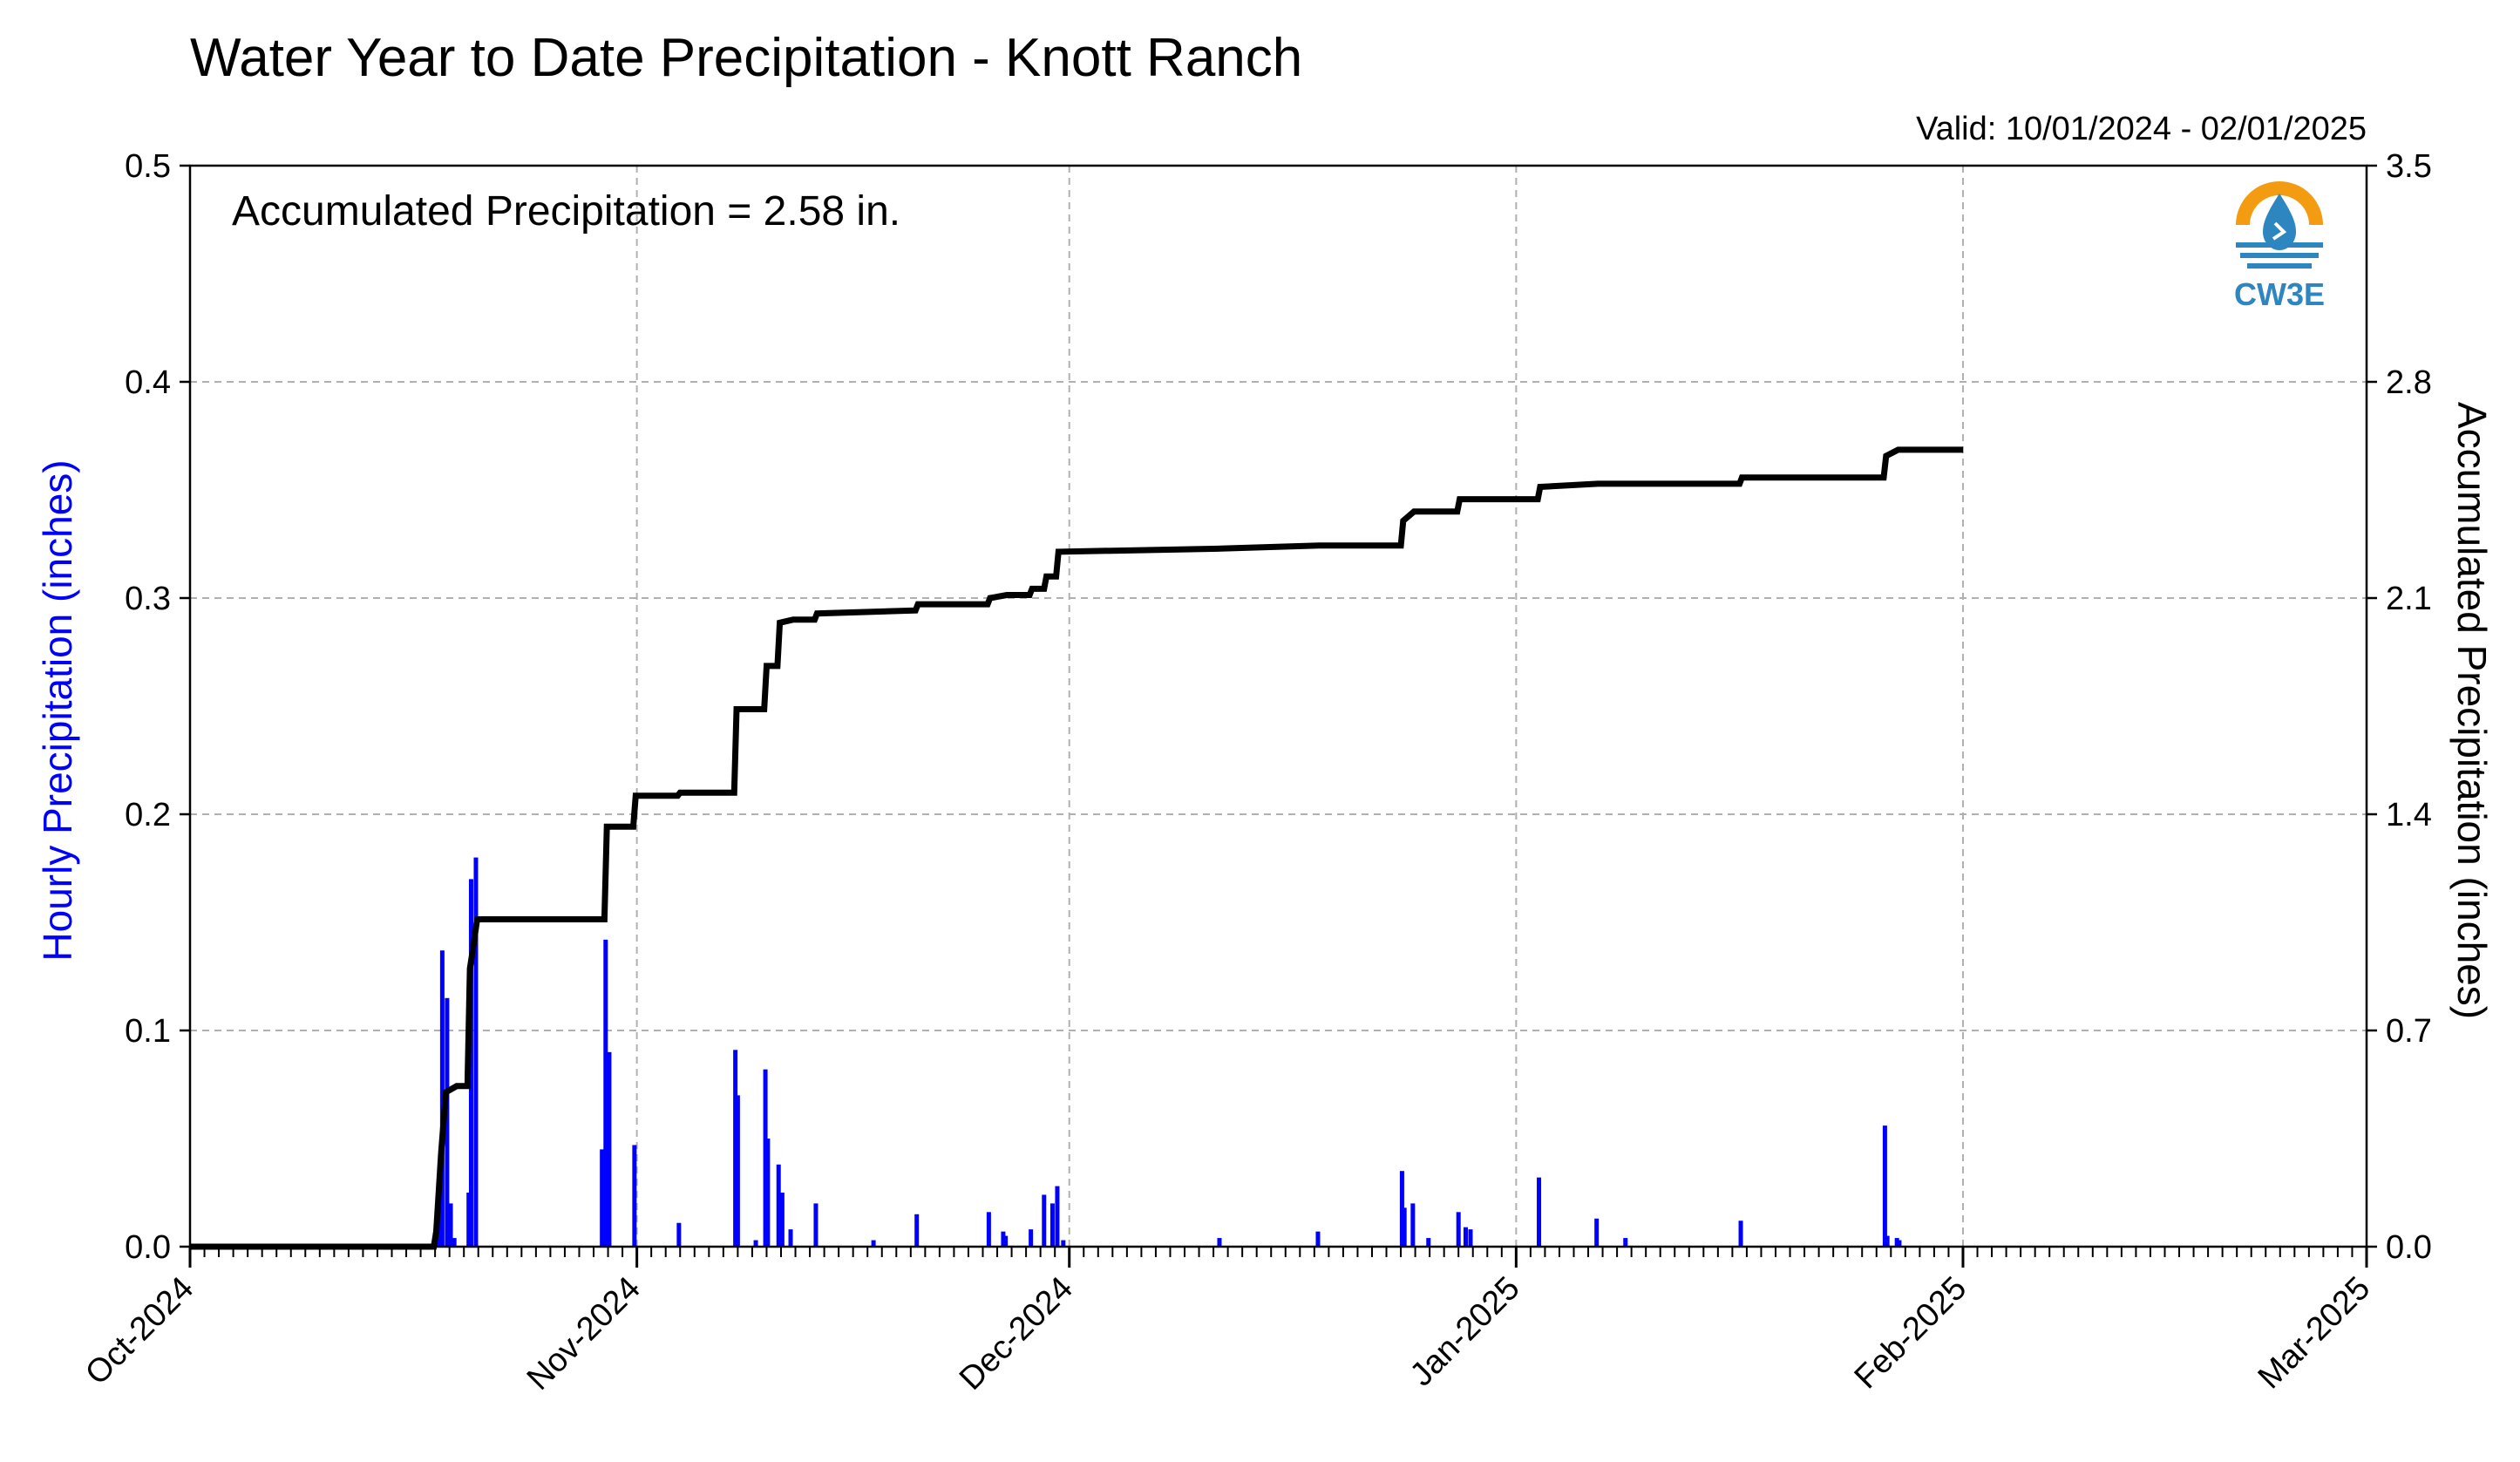 The width and height of the screenshot is (2520, 1462). What do you see at coordinates (1465, 1332) in the screenshot?
I see `x-tick-label: Jan-2025` at bounding box center [1465, 1332].